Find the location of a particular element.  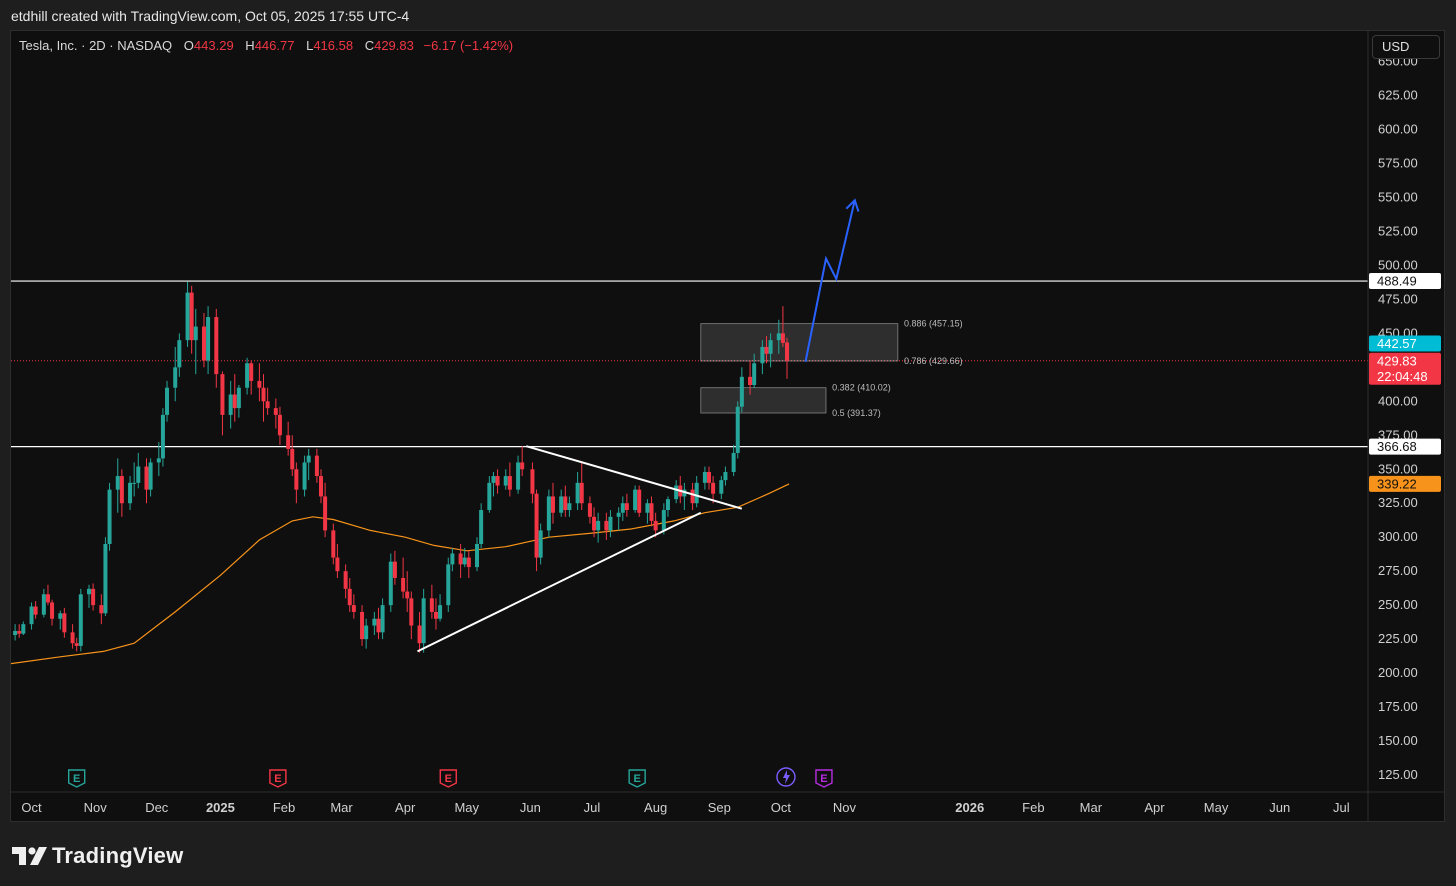

open-key: O is located at coordinates (188, 45).